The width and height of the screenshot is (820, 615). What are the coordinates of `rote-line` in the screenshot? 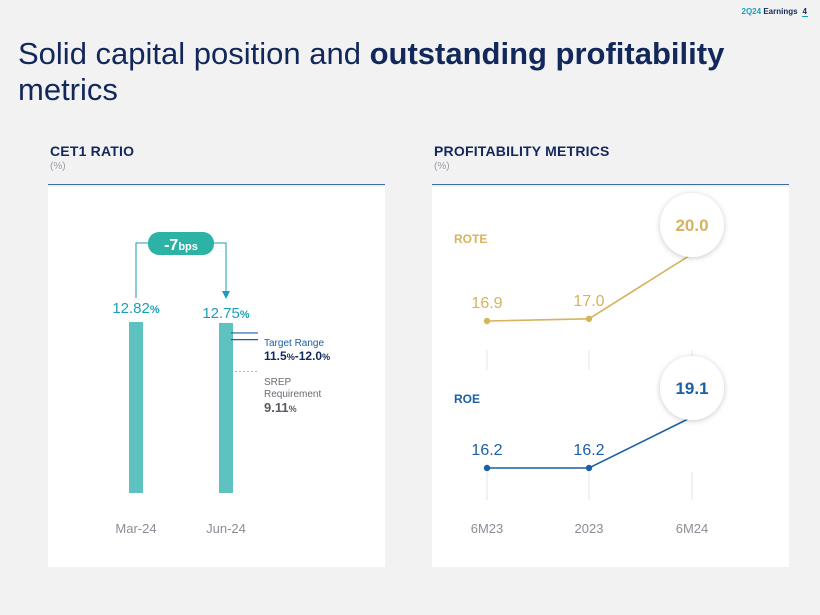 It's located at (589, 287).